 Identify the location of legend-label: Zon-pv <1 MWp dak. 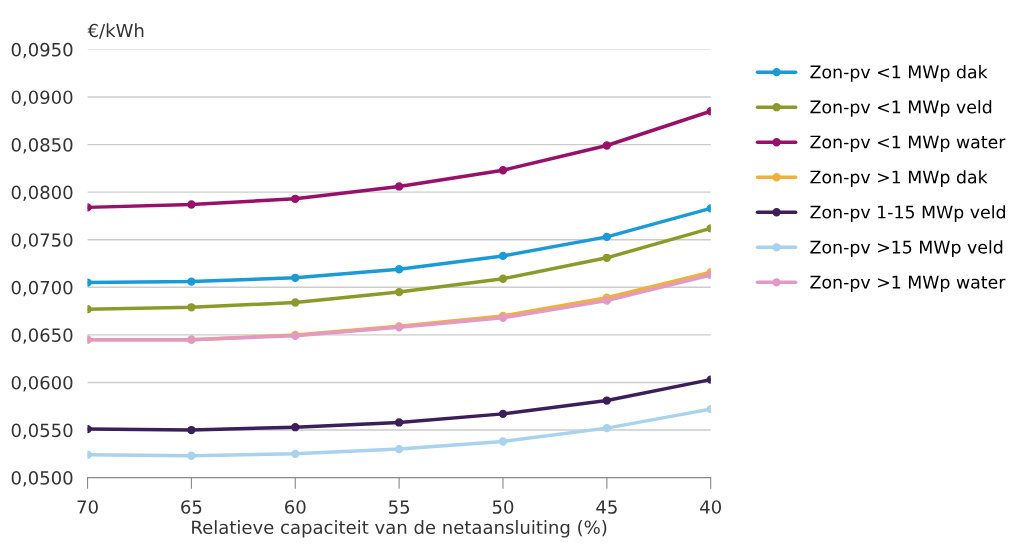
(899, 73).